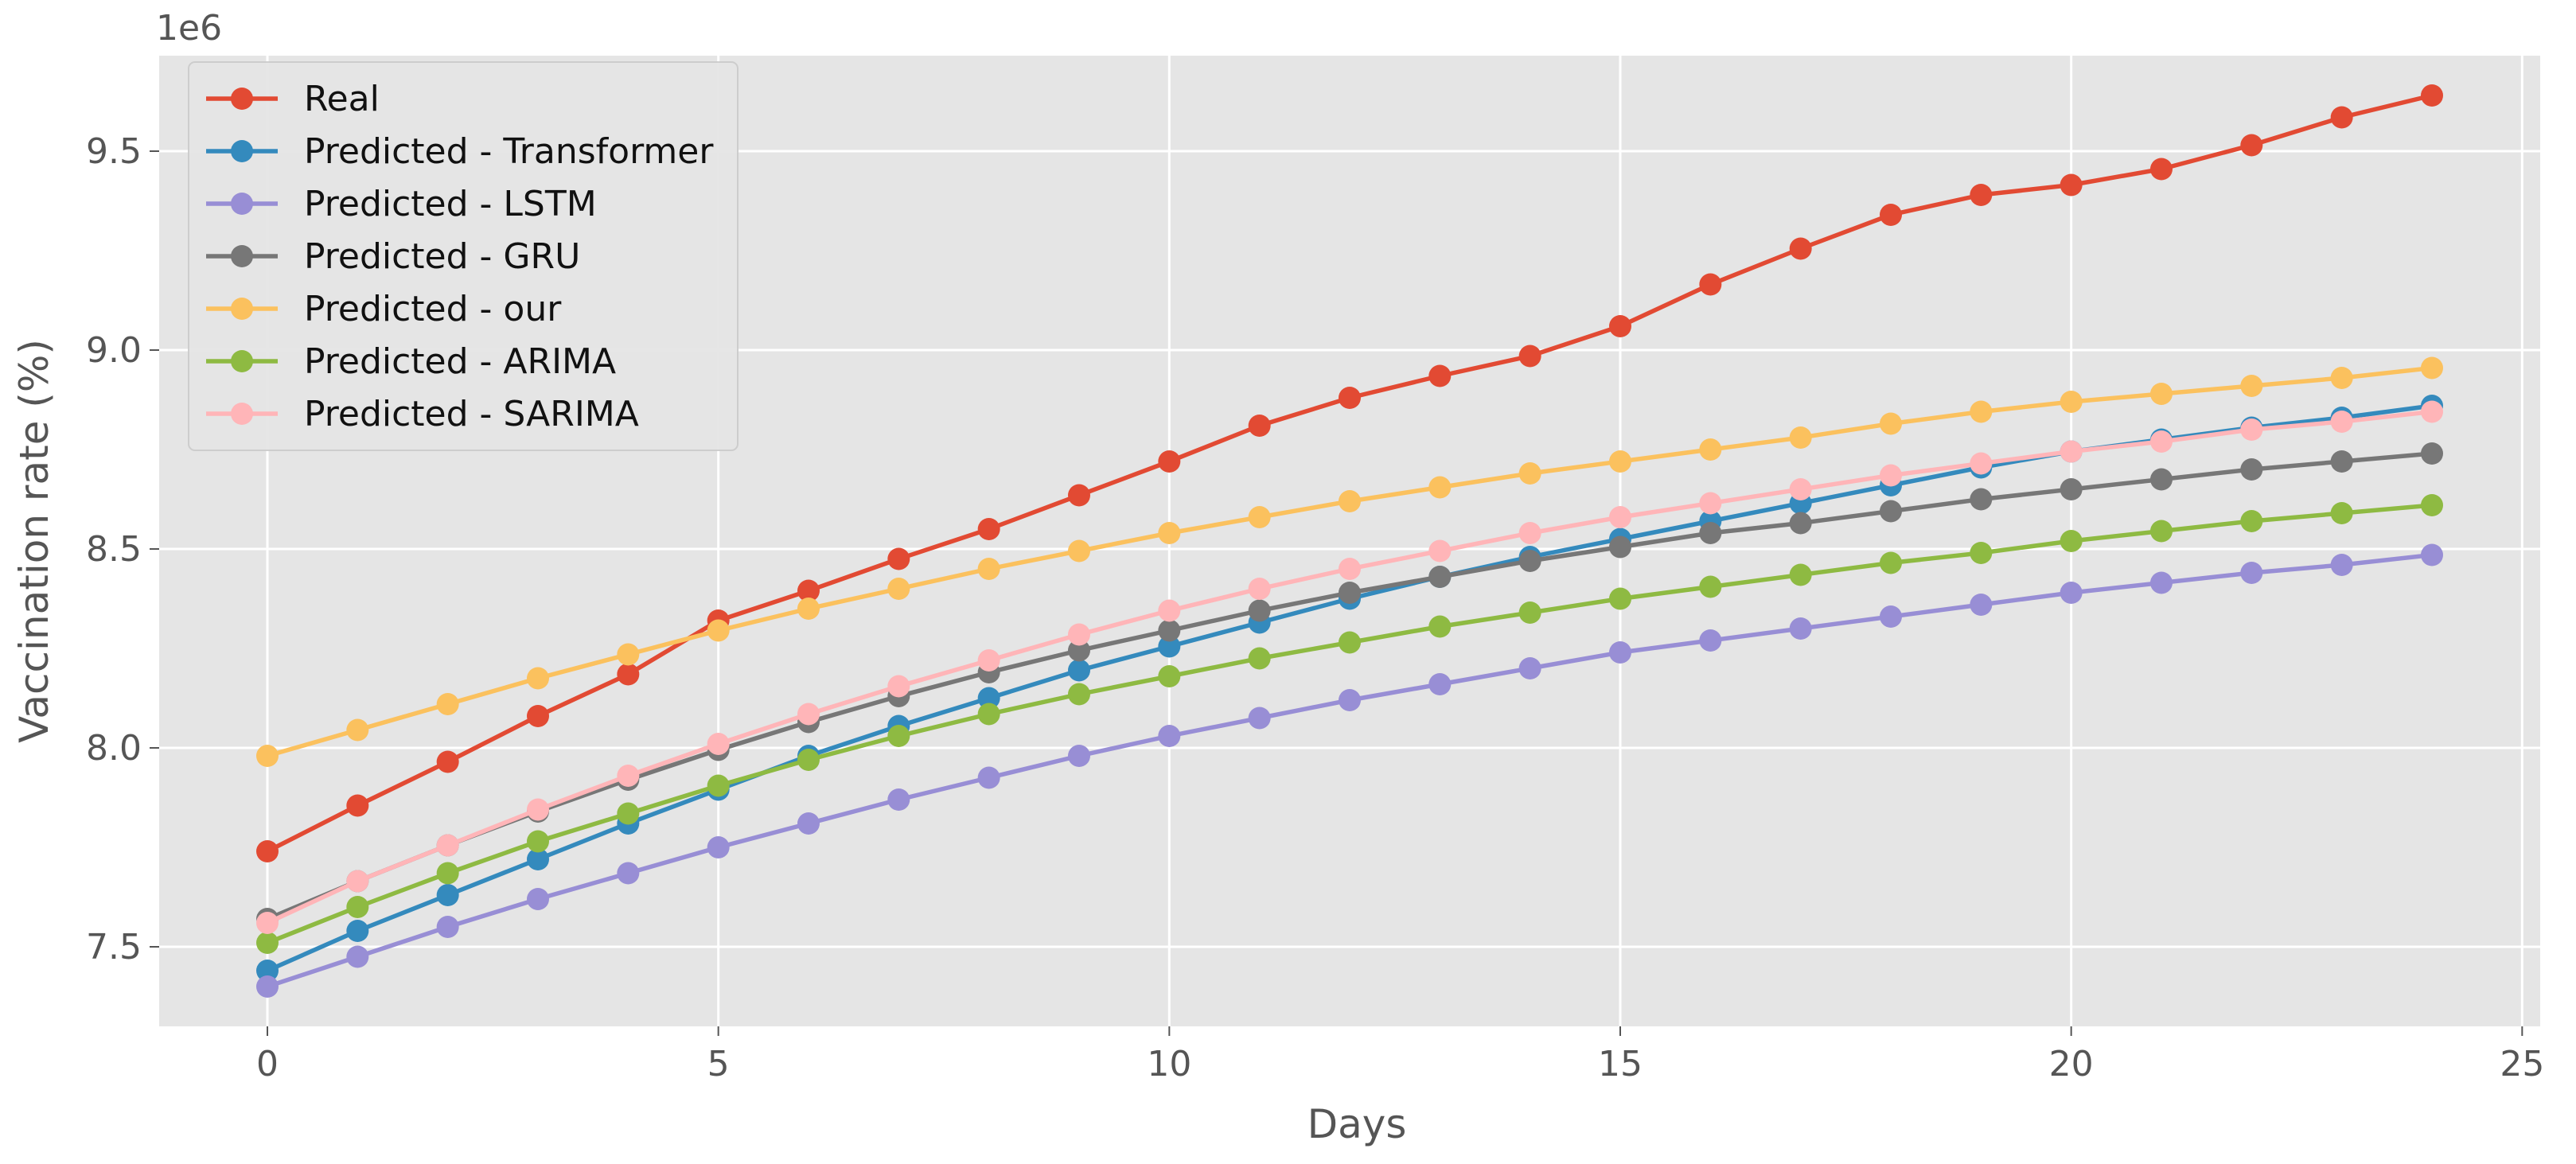 The width and height of the screenshot is (2576, 1164). What do you see at coordinates (114, 748) in the screenshot?
I see `y-tick-label: 8.0` at bounding box center [114, 748].